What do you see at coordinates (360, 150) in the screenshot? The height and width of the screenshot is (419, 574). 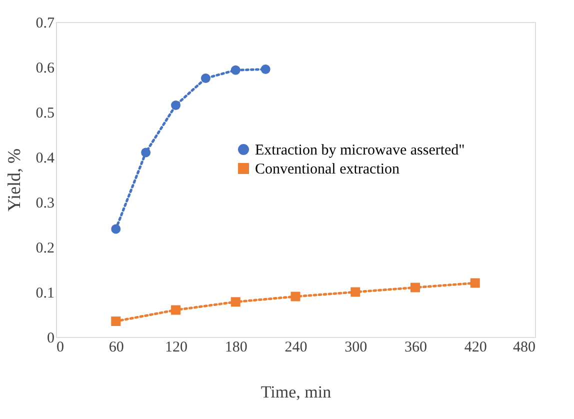 I see `legend-label: Extraction by microwave asserted"` at bounding box center [360, 150].